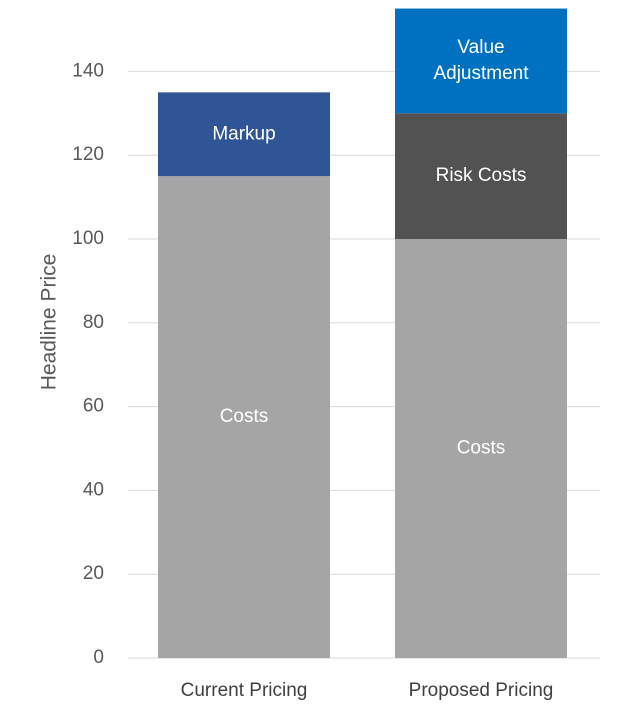  What do you see at coordinates (49, 322) in the screenshot?
I see `y-axis-title: Headline Price` at bounding box center [49, 322].